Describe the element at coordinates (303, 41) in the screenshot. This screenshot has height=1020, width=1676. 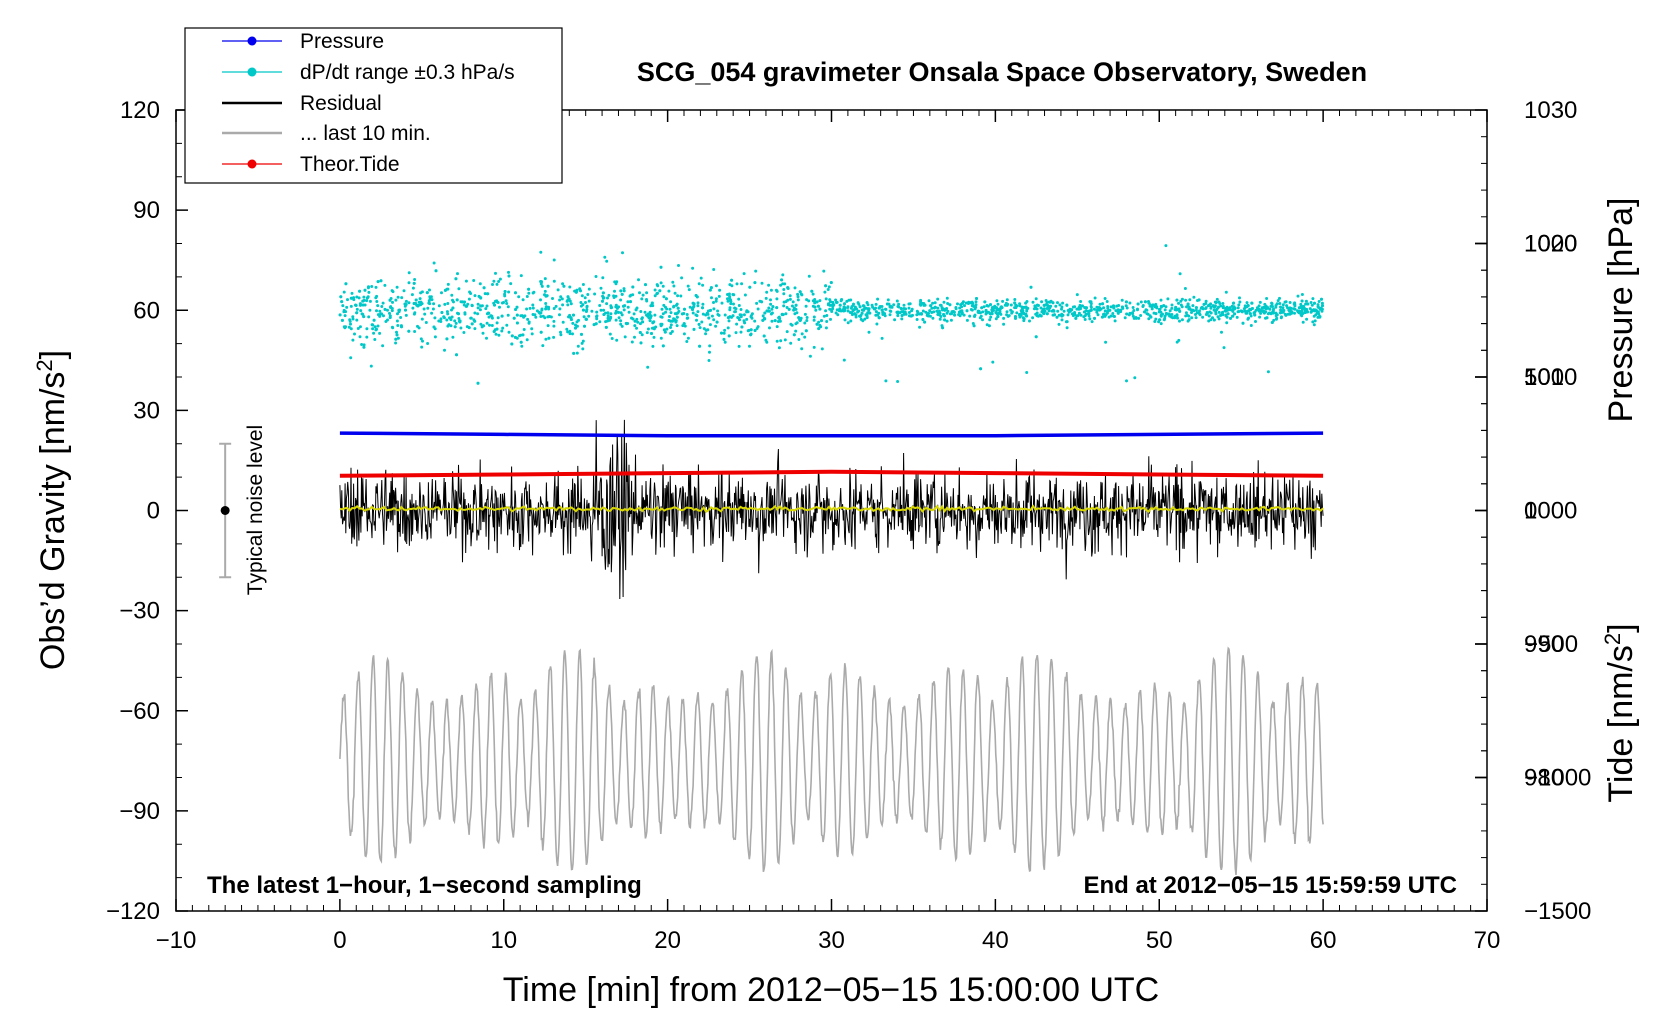
I see `legend-entry-pressure: Pressure` at that location.